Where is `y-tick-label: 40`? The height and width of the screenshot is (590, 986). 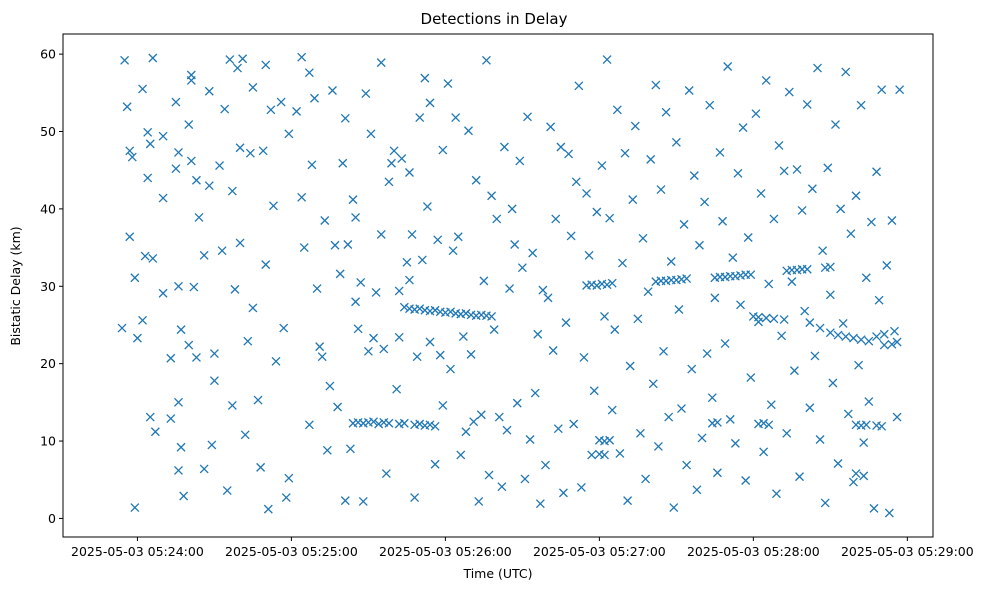 y-tick-label: 40 is located at coordinates (48, 208).